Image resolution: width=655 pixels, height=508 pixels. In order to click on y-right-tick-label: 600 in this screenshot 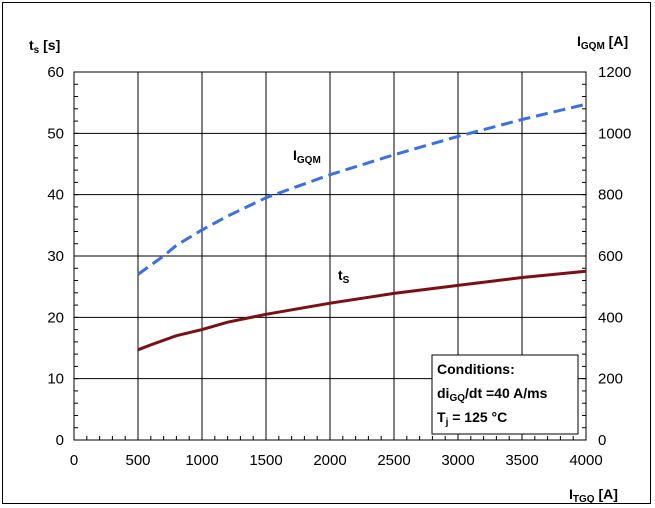, I will do `click(610, 256)`.